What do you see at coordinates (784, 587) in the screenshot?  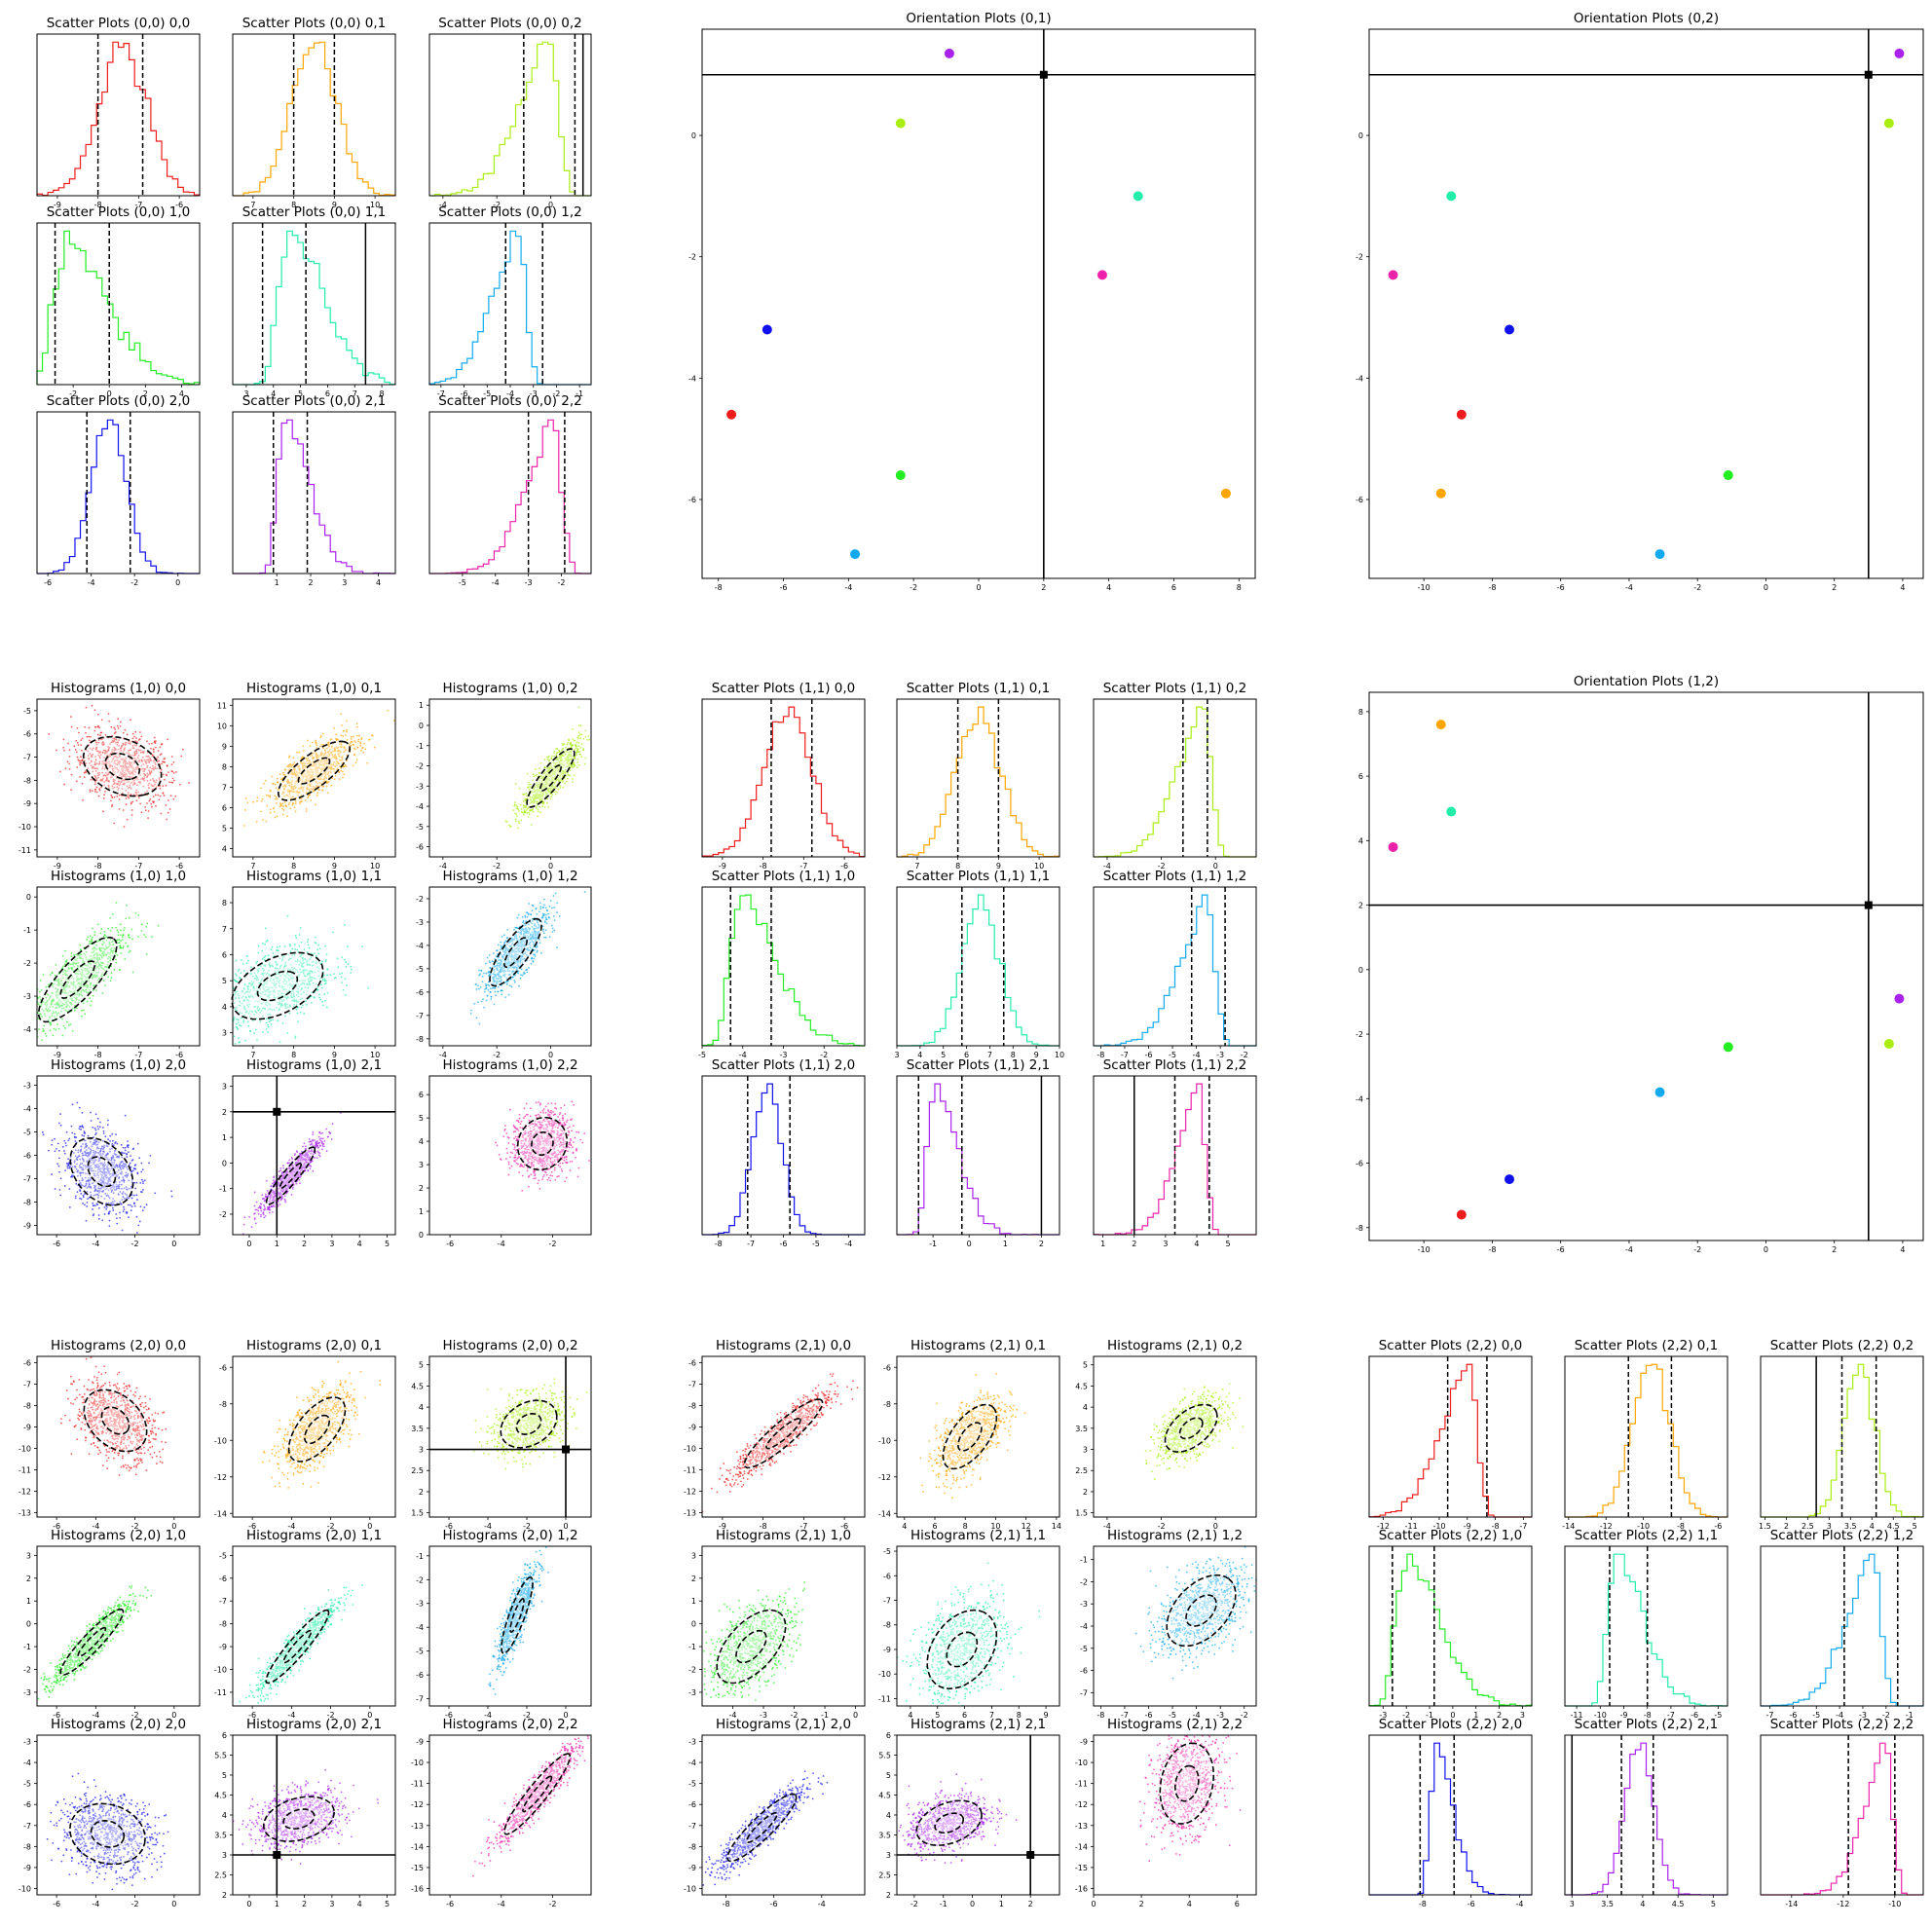 I see `x-tick-label: -6` at bounding box center [784, 587].